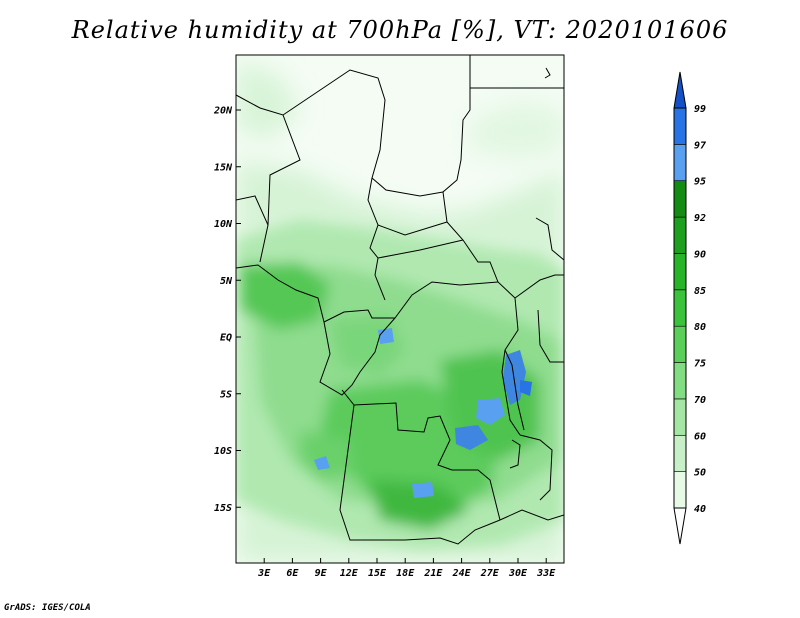 The image size is (800, 618). Describe the element at coordinates (226, 338) in the screenshot. I see `y-tick-label: EQ` at that location.